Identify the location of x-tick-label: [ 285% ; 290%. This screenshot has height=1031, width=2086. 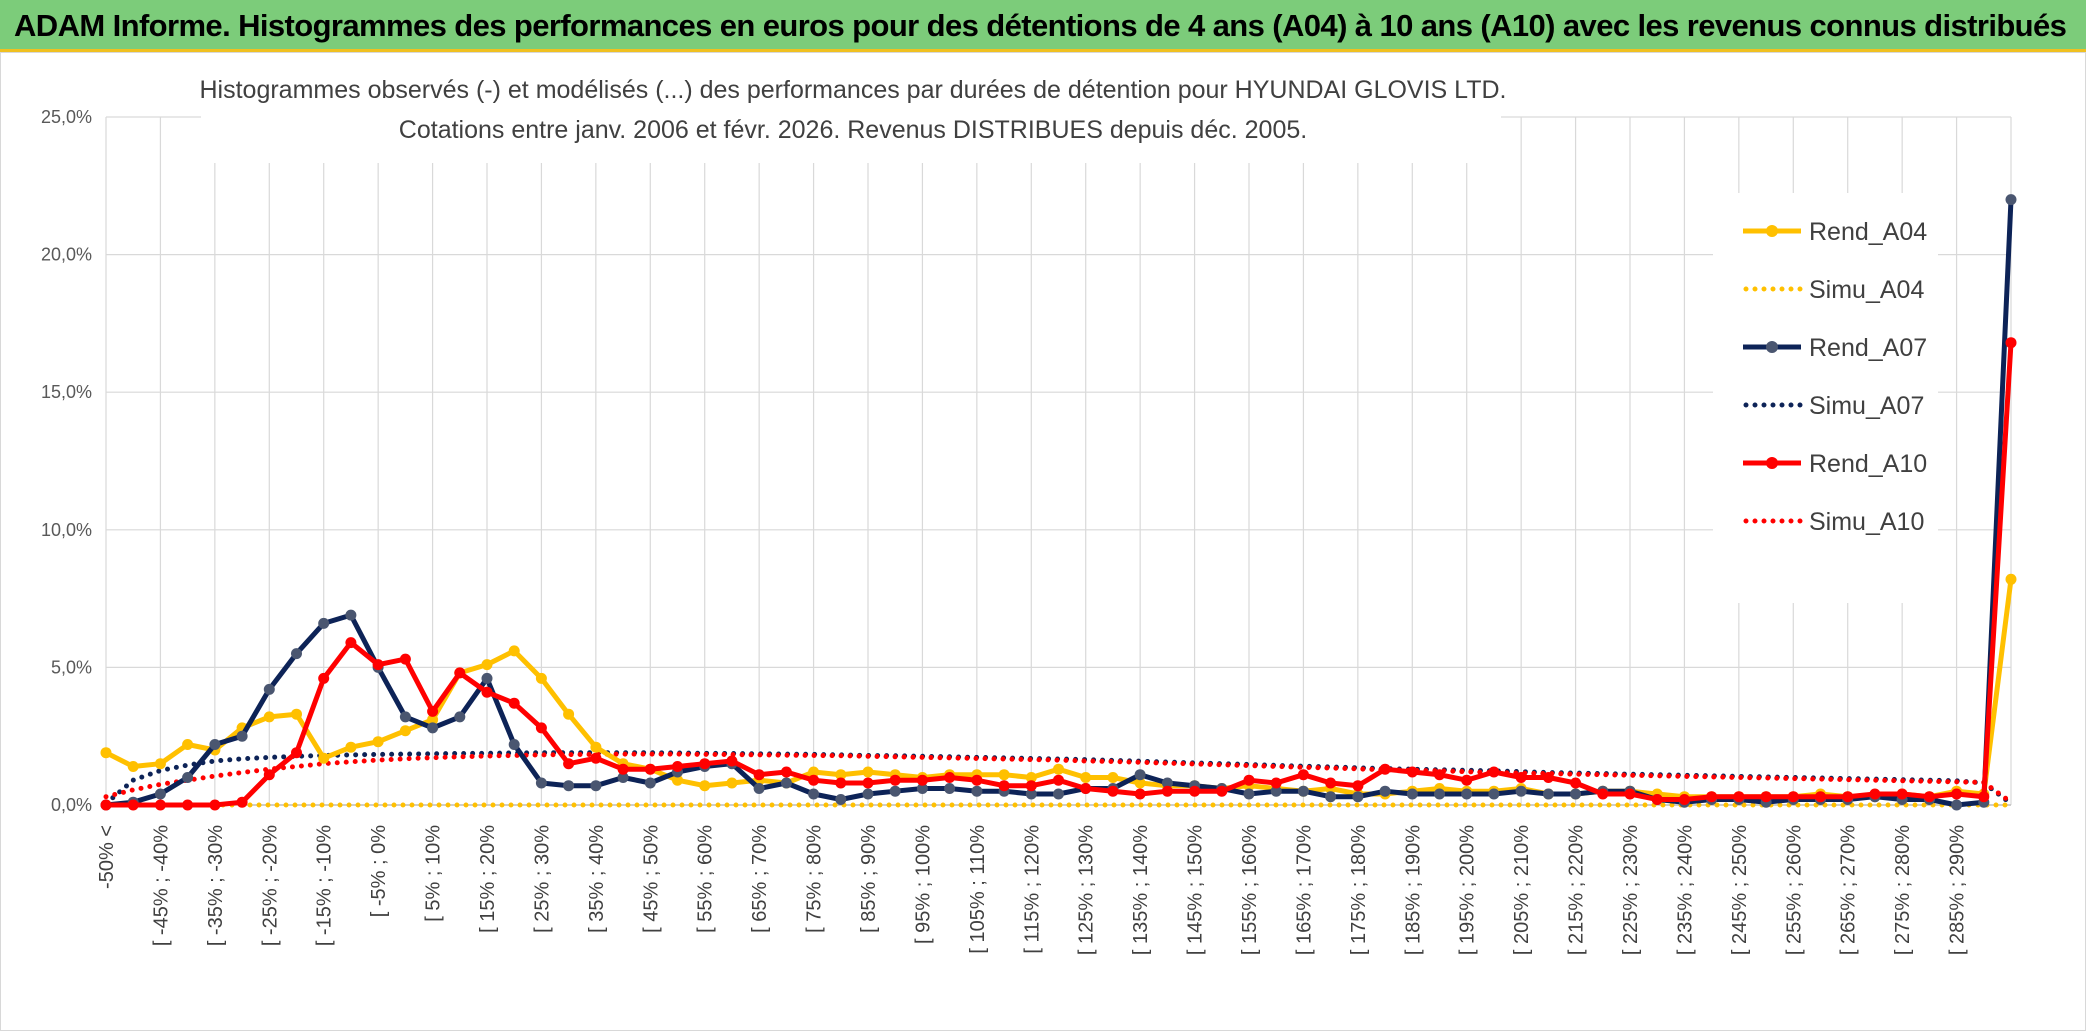
(1958, 890).